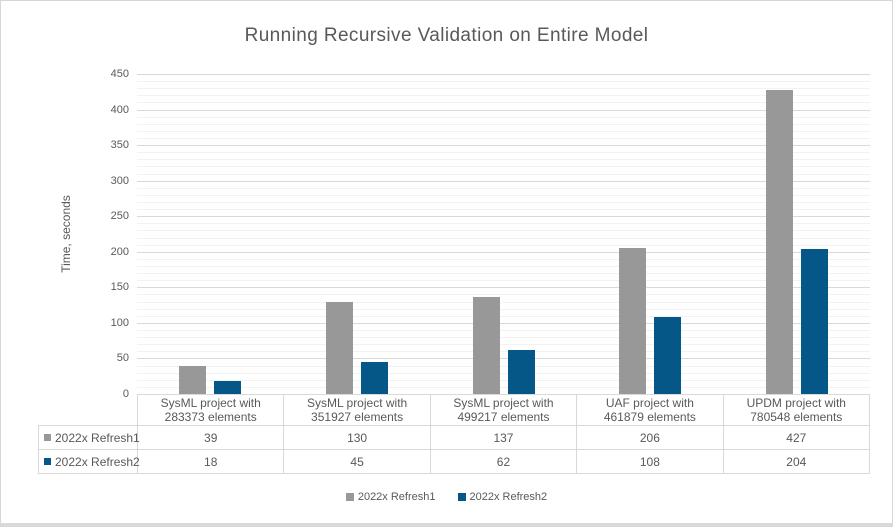 The image size is (893, 527). I want to click on table-value-cell: 130, so click(357, 437).